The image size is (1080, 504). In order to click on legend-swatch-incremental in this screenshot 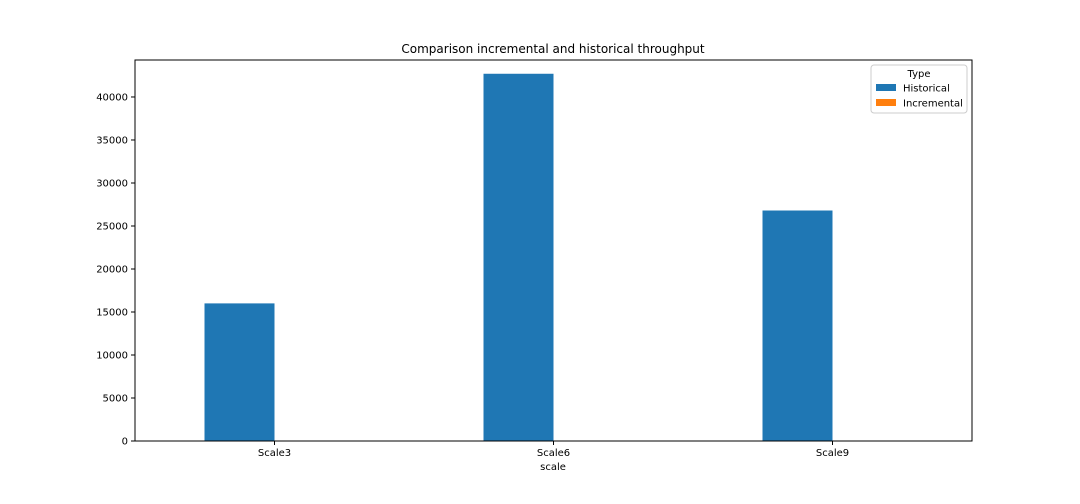, I will do `click(886, 102)`.